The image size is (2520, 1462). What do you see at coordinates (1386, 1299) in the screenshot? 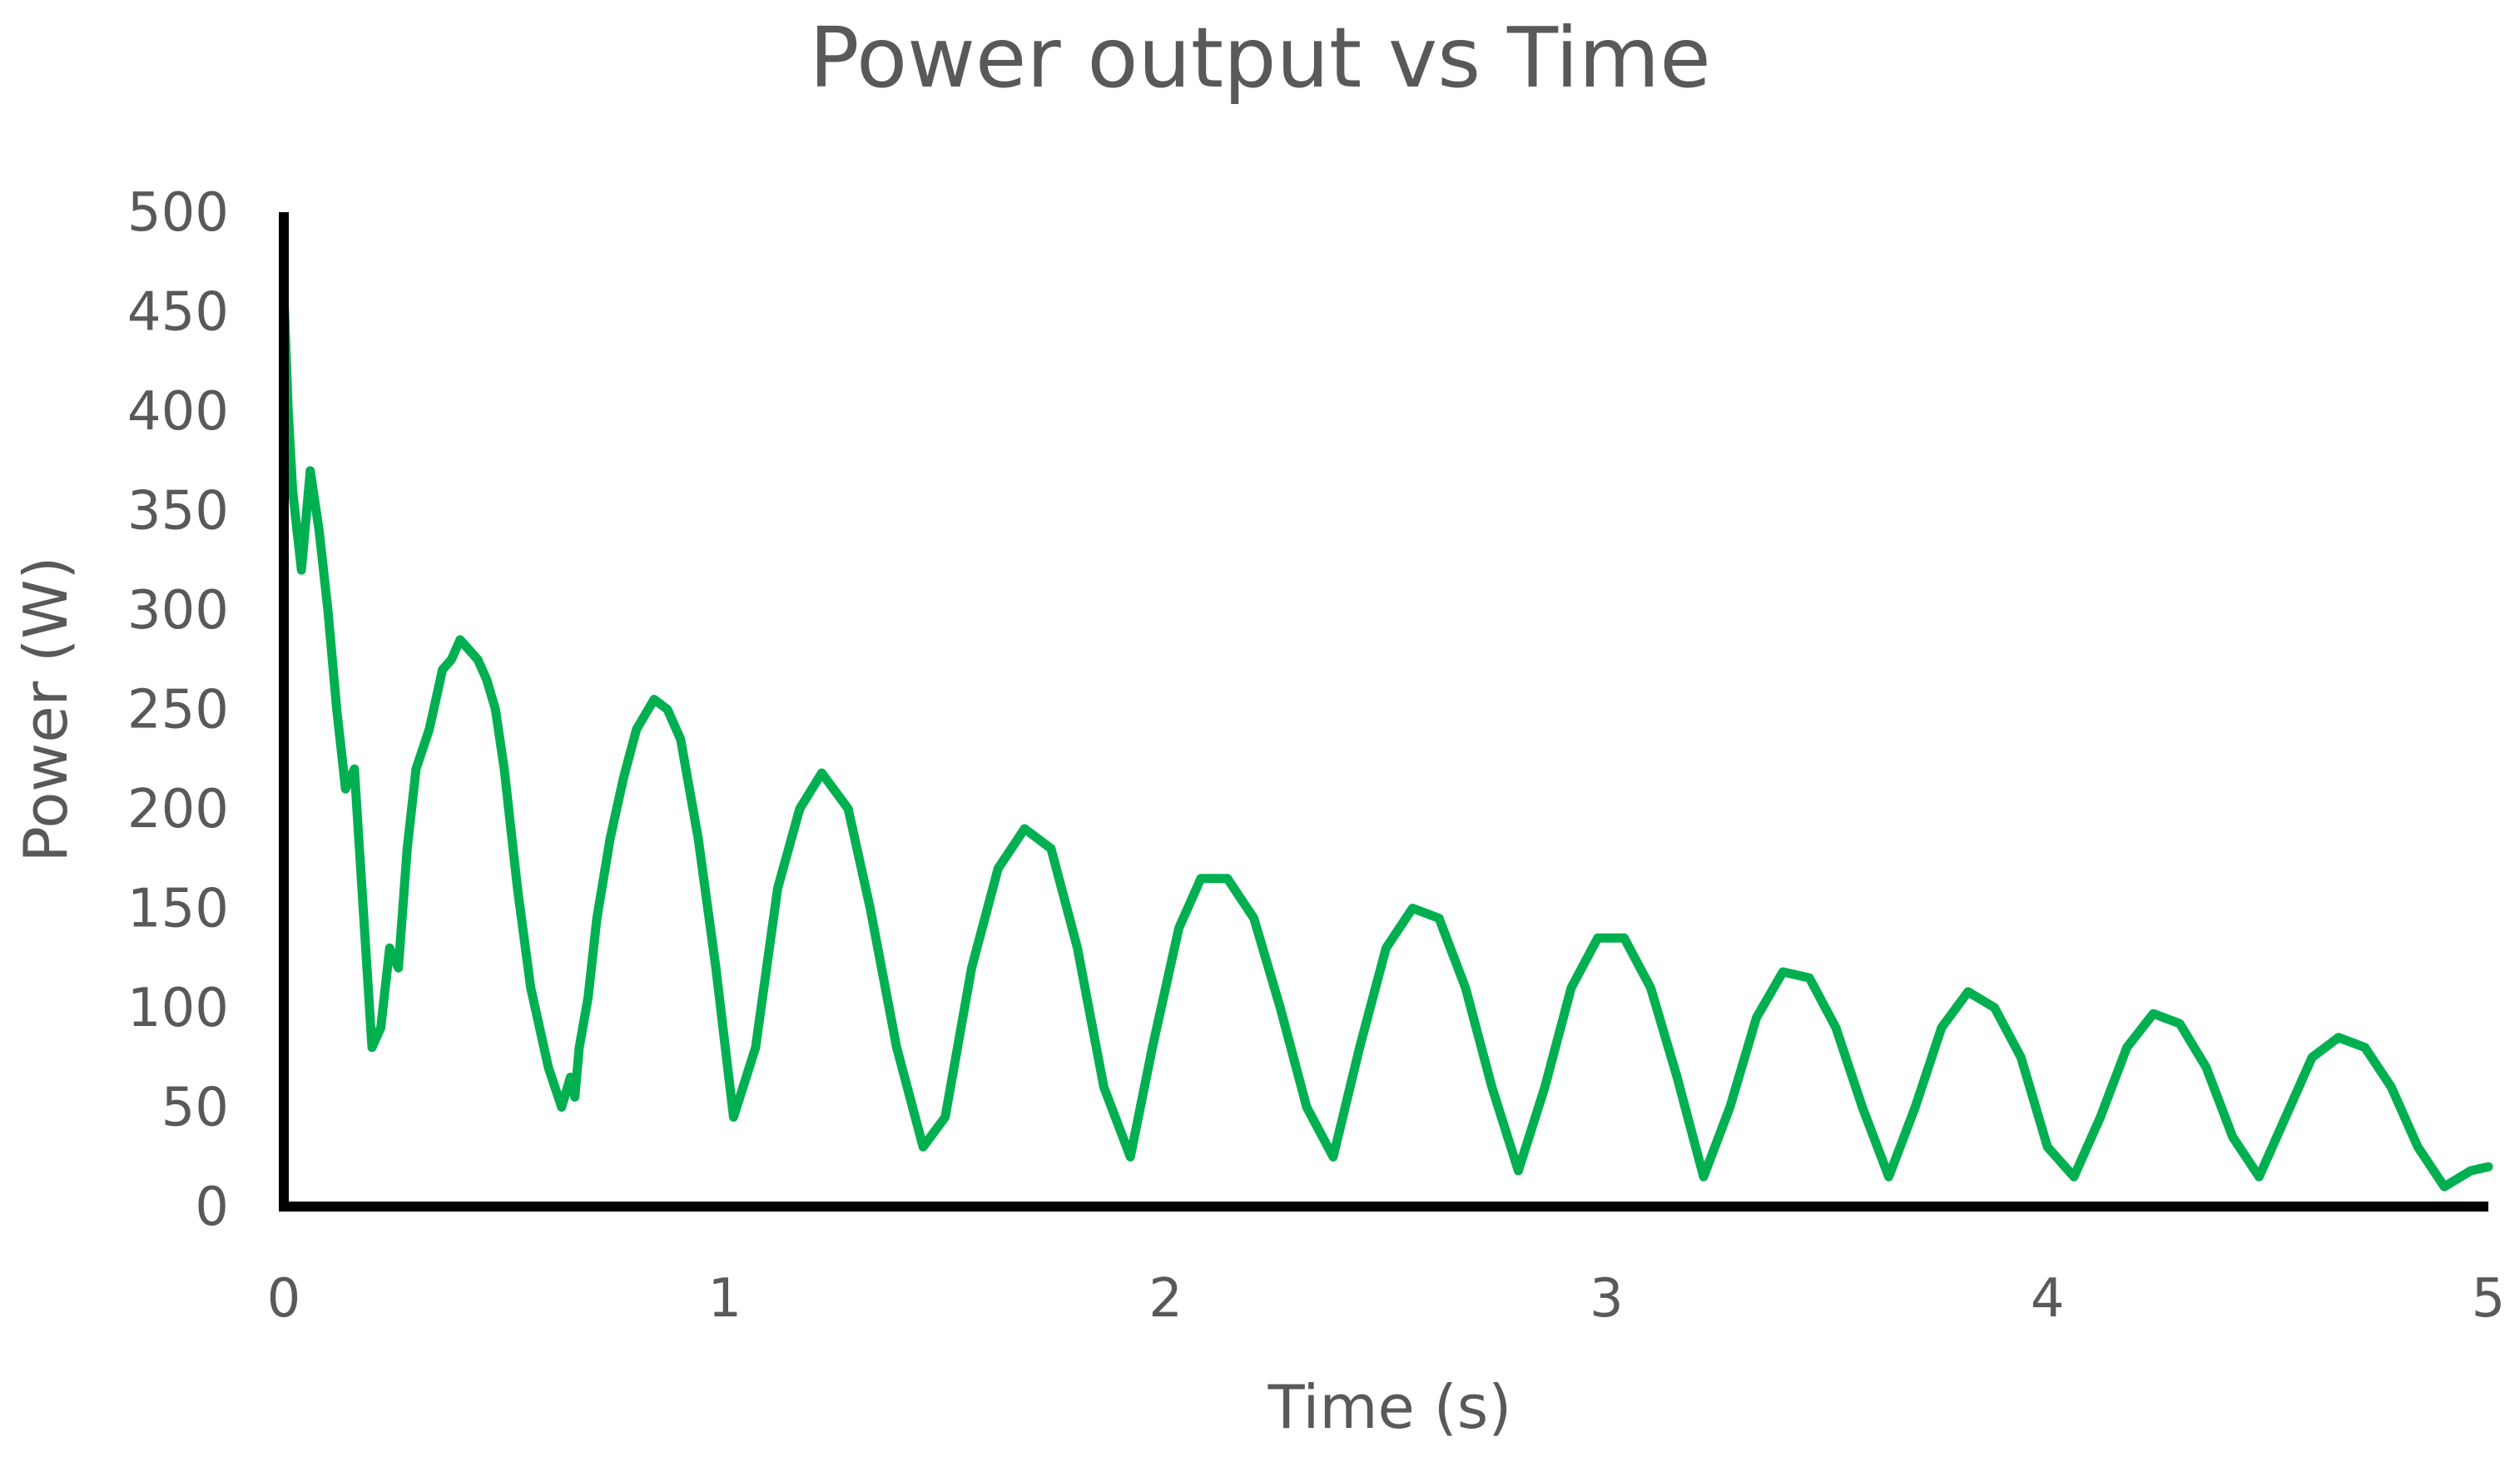
I see `x-tick-labels: 0 1 2 3 4 5` at bounding box center [1386, 1299].